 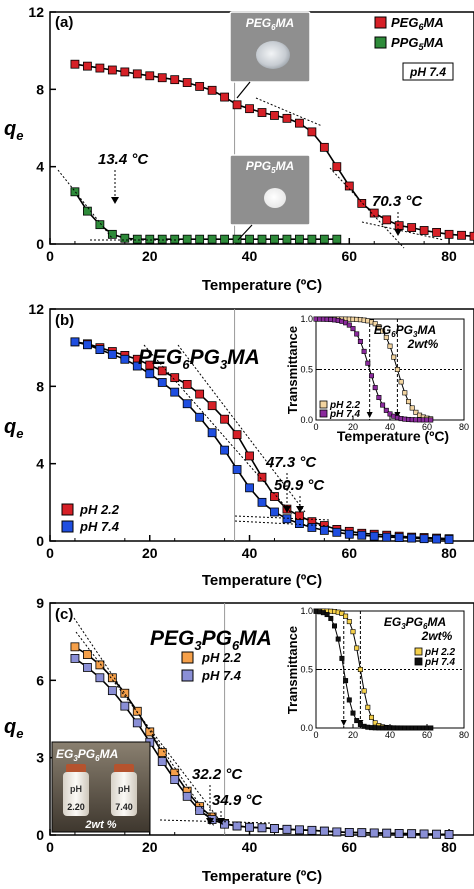 What do you see at coordinates (437, 636) in the screenshot?
I see `inset-subtitle: 2wt%` at bounding box center [437, 636].